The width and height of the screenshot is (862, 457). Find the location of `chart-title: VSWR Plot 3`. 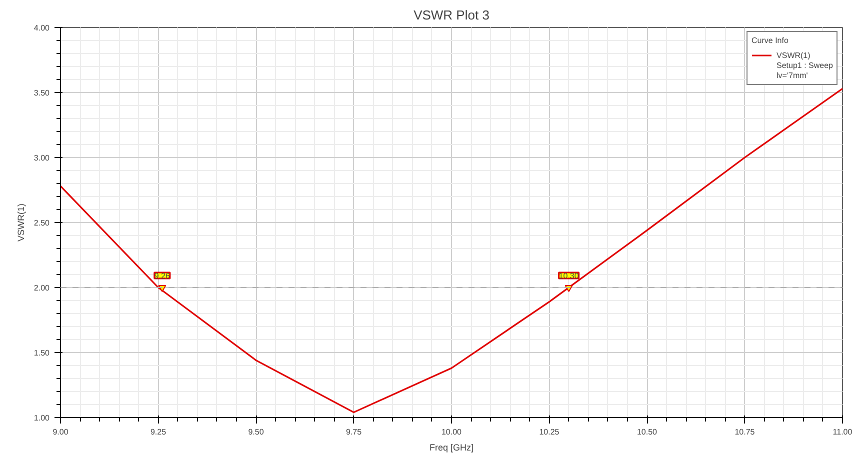

chart-title: VSWR Plot 3 is located at coordinates (452, 15).